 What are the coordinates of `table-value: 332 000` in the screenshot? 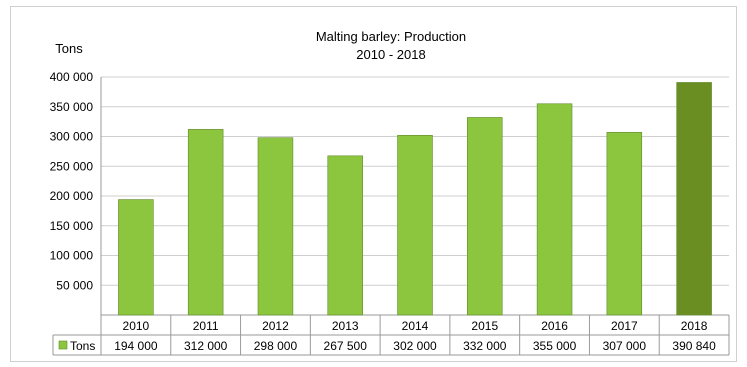 It's located at (485, 346).